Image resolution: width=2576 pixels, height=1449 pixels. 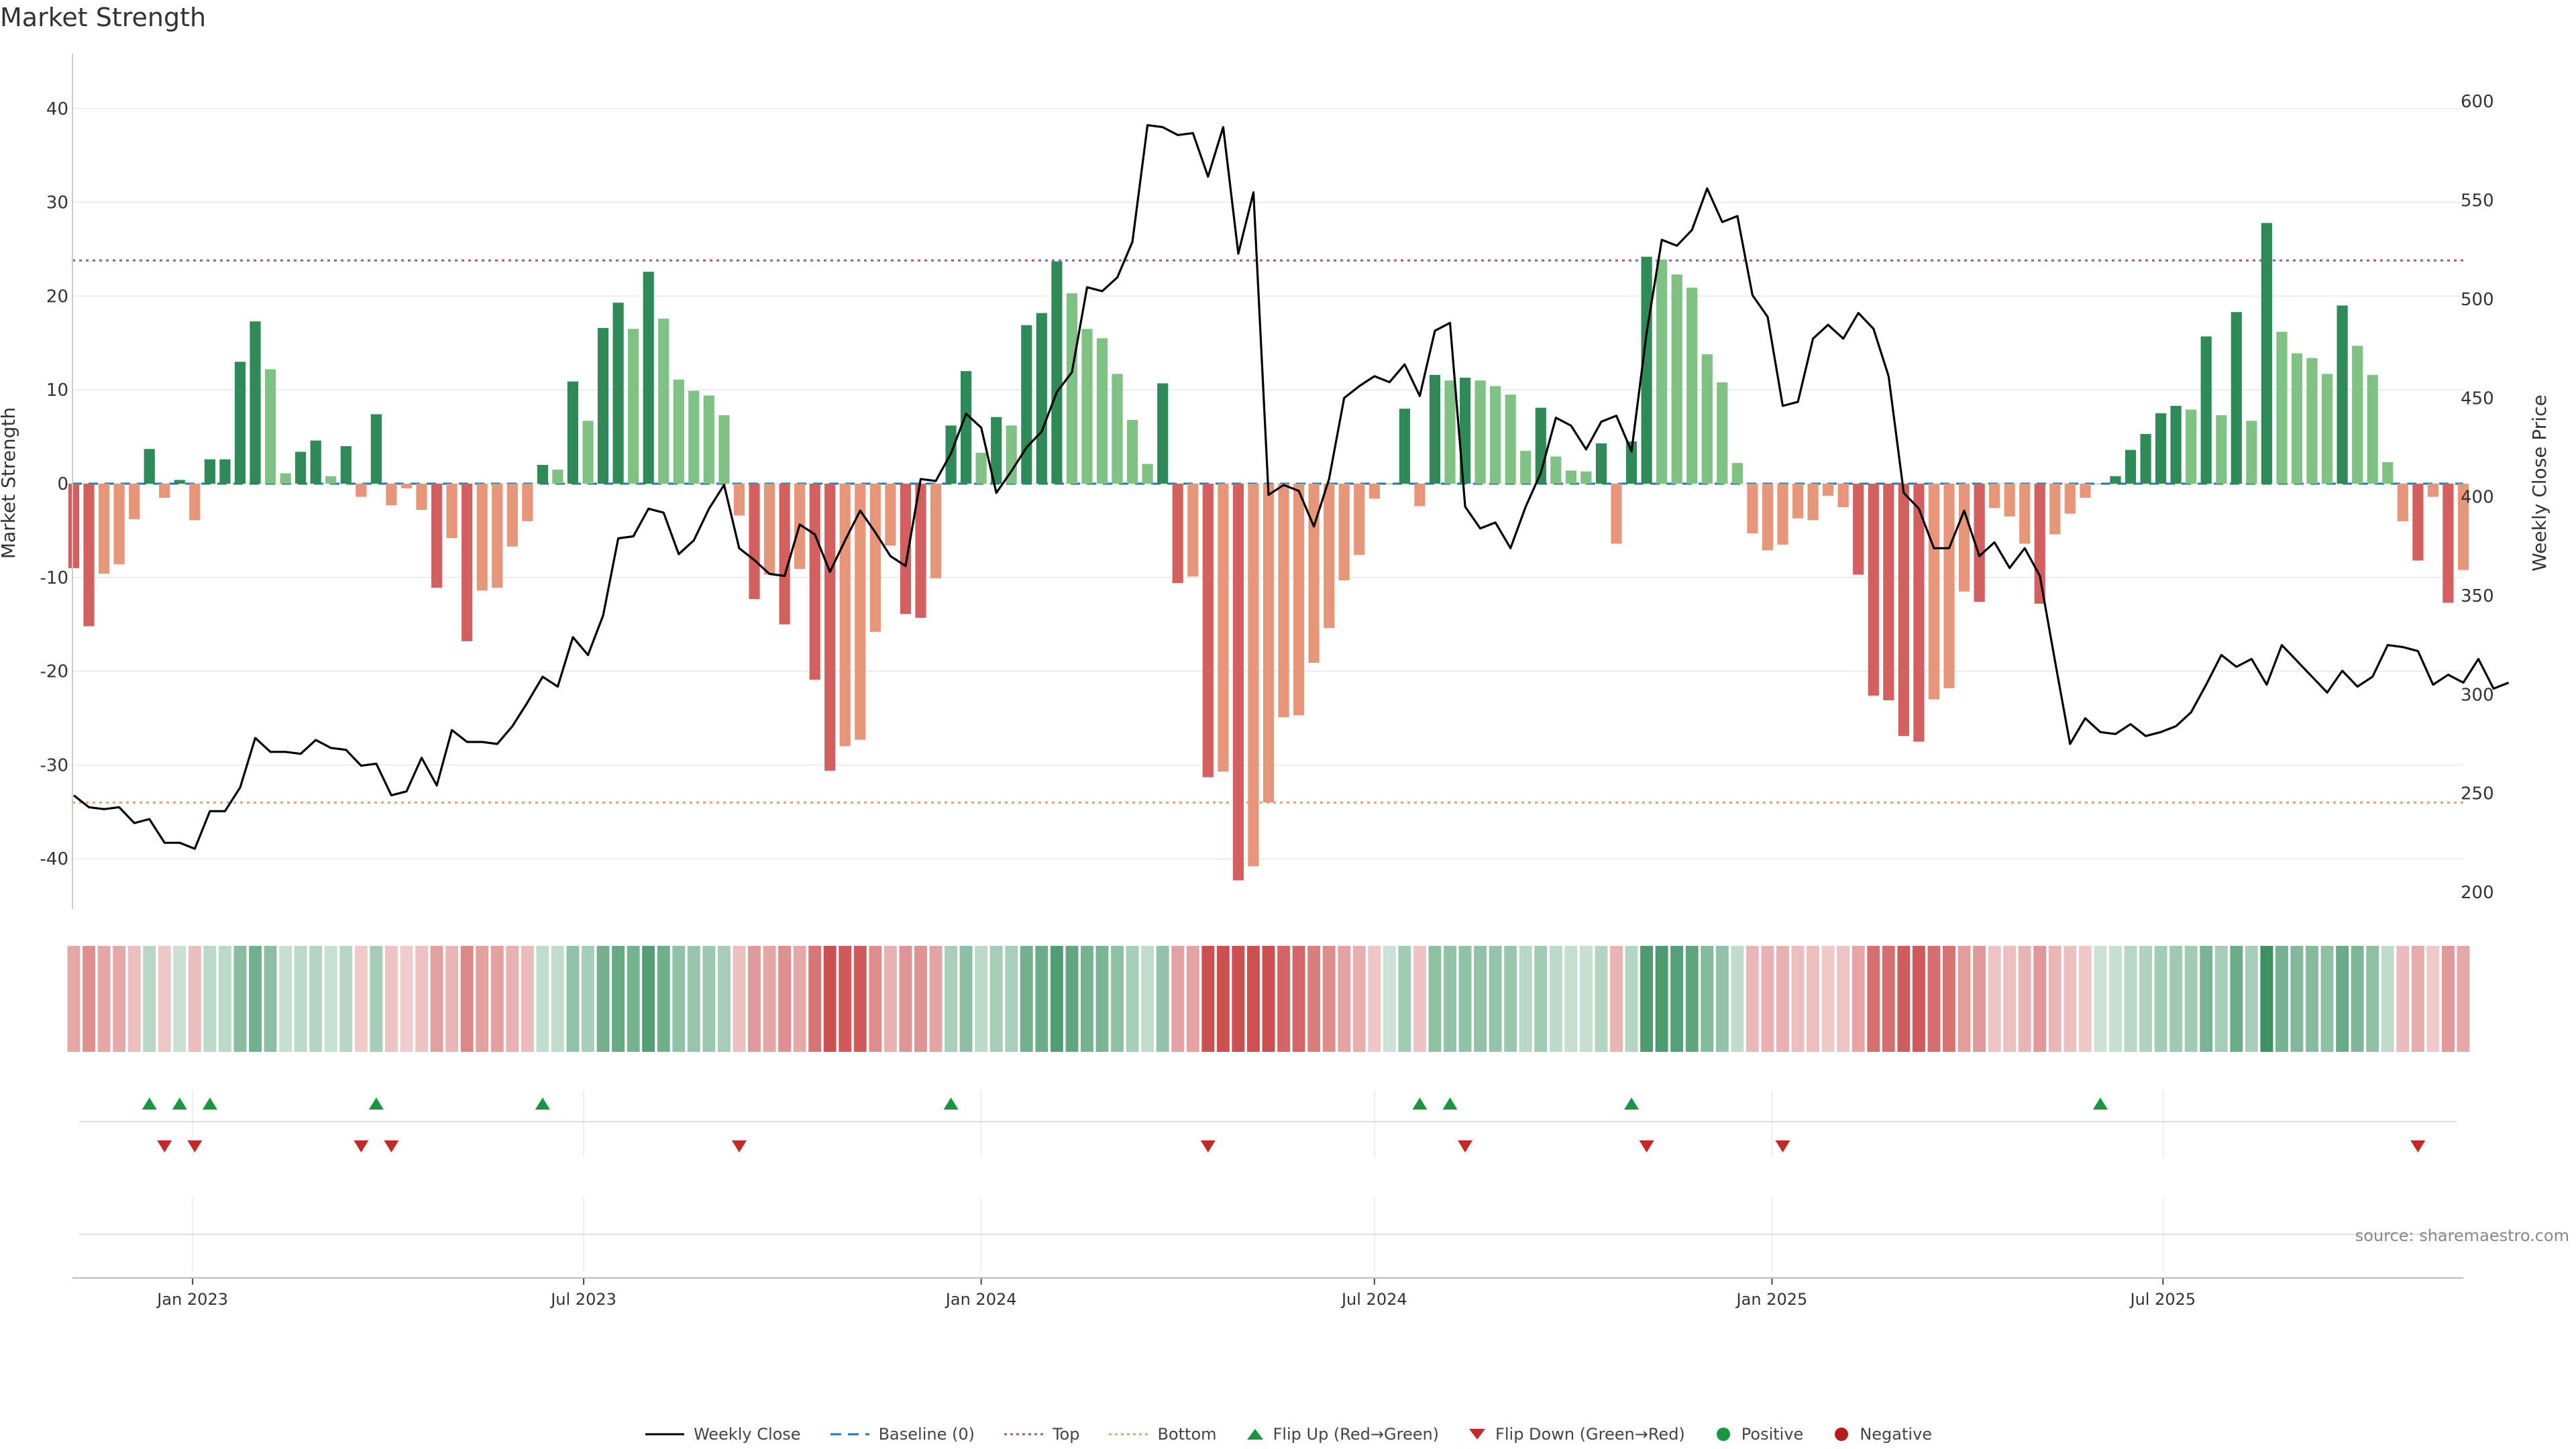 What do you see at coordinates (2477, 102) in the screenshot?
I see `y-right-tick-label: 600` at bounding box center [2477, 102].